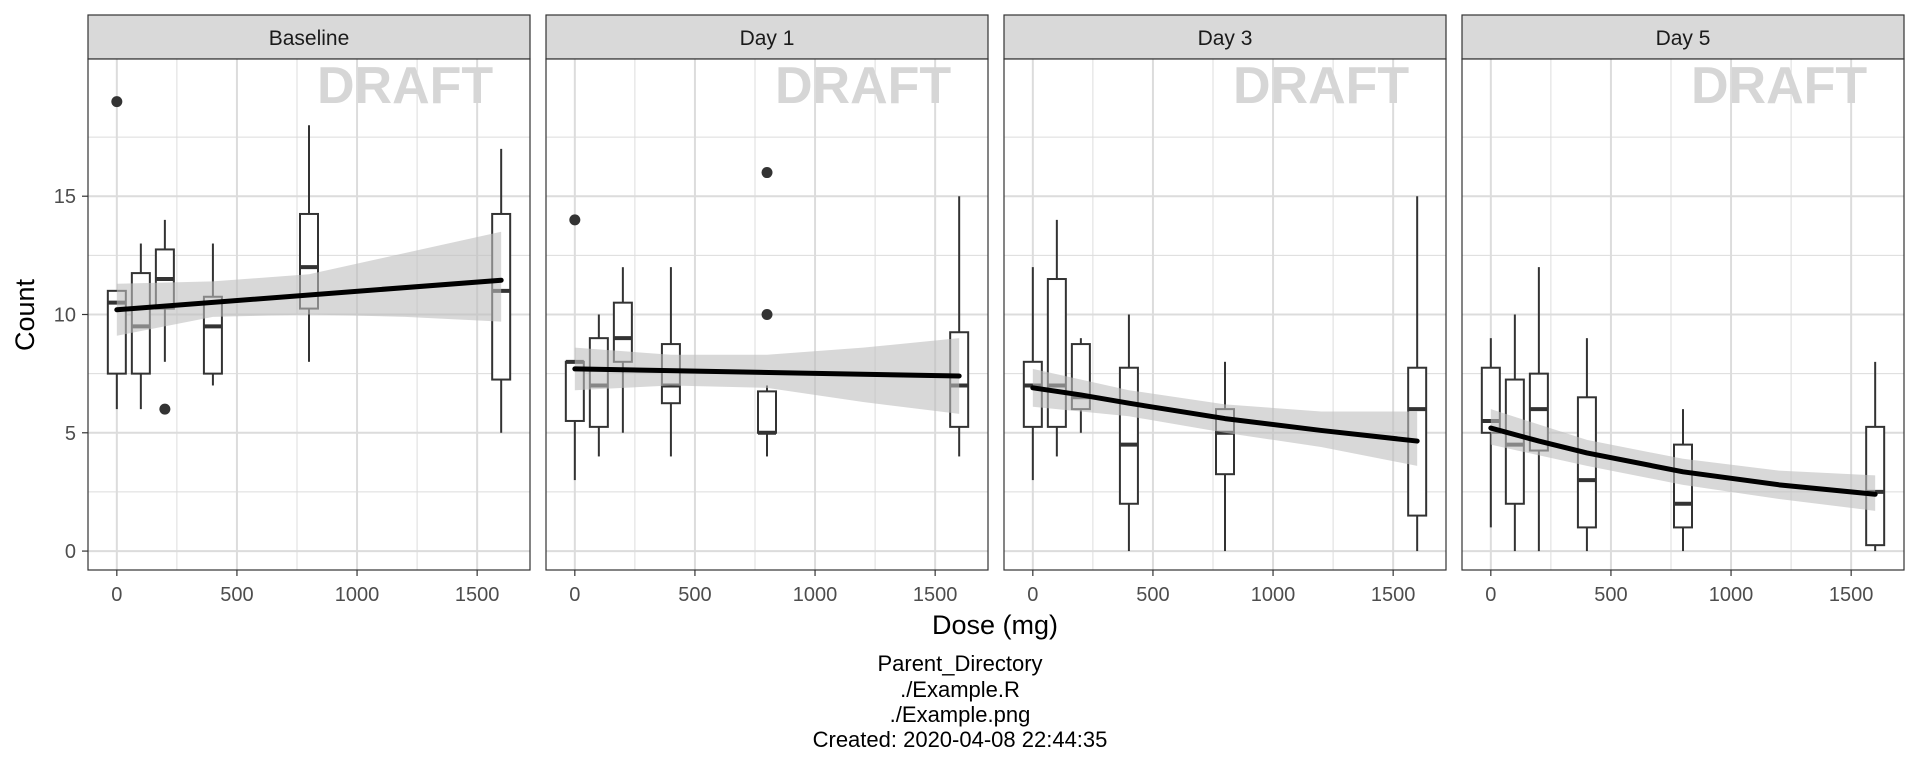  Describe the element at coordinates (25, 314) in the screenshot. I see `y-axis-title: Count` at that location.